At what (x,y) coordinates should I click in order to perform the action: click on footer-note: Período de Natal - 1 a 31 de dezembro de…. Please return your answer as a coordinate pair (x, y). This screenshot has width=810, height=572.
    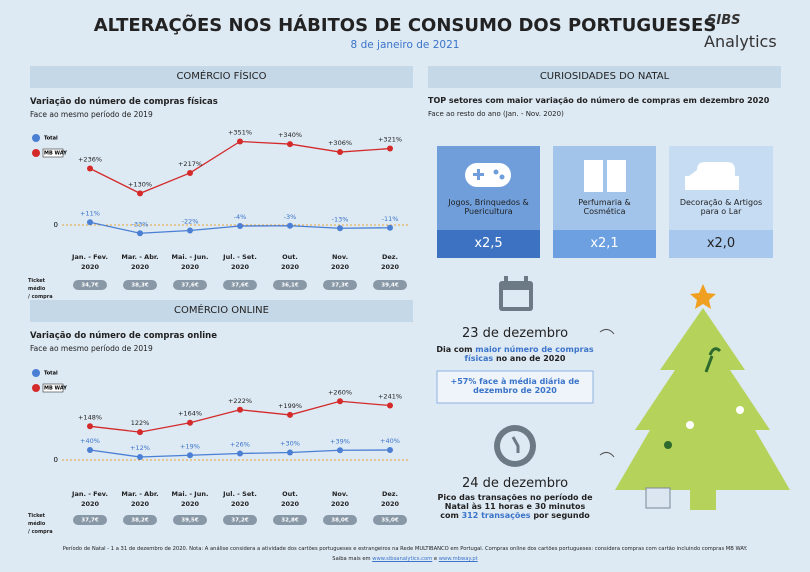
    Looking at the image, I should click on (405, 549).